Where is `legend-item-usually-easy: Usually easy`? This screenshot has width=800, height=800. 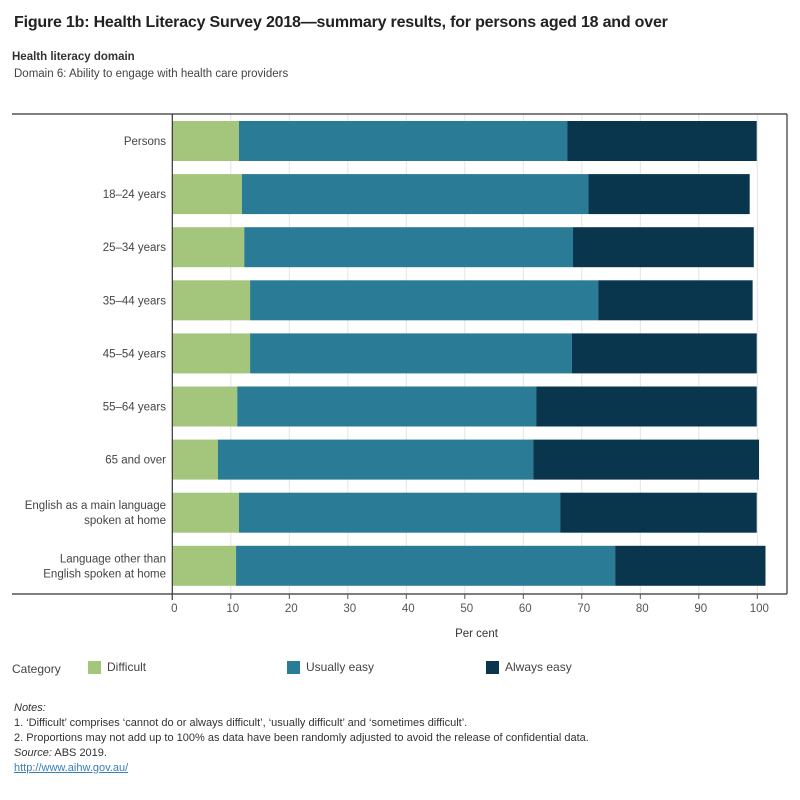
legend-item-usually-easy: Usually easy is located at coordinates (330, 667).